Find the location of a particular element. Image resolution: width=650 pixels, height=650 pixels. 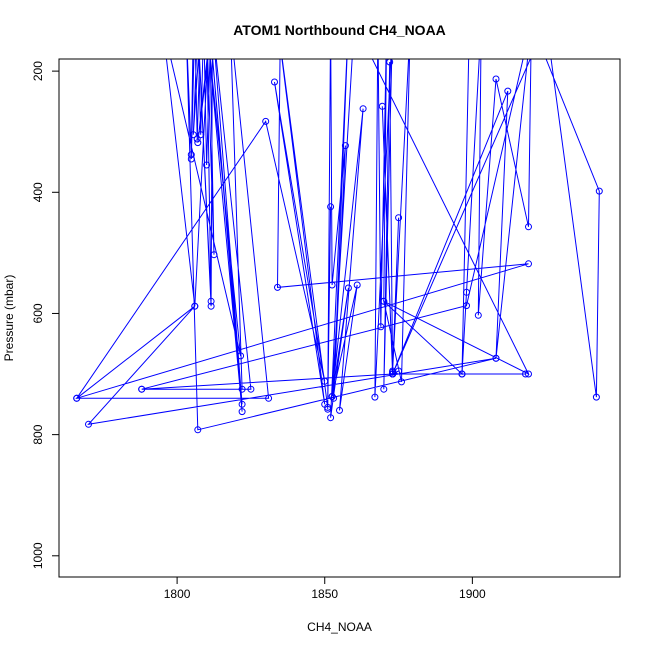

x-axis: 1800 1850 1900 is located at coordinates (325, 588).